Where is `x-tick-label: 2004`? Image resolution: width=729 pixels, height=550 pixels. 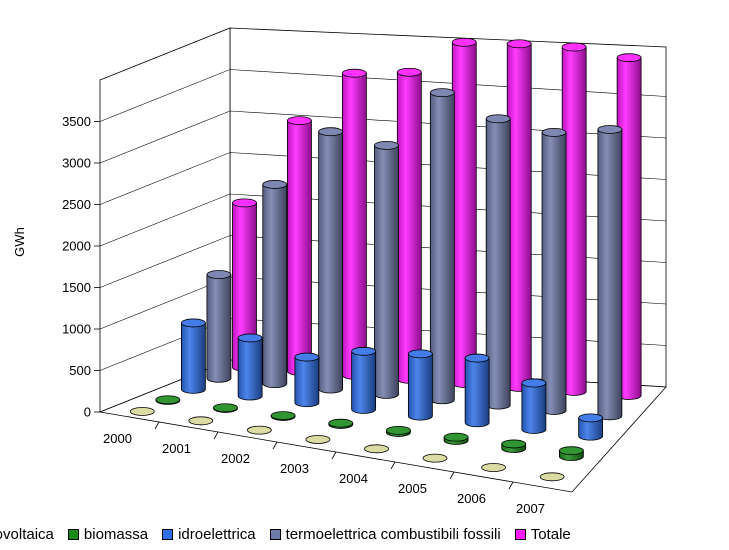 x-tick-label: 2004 is located at coordinates (353, 478).